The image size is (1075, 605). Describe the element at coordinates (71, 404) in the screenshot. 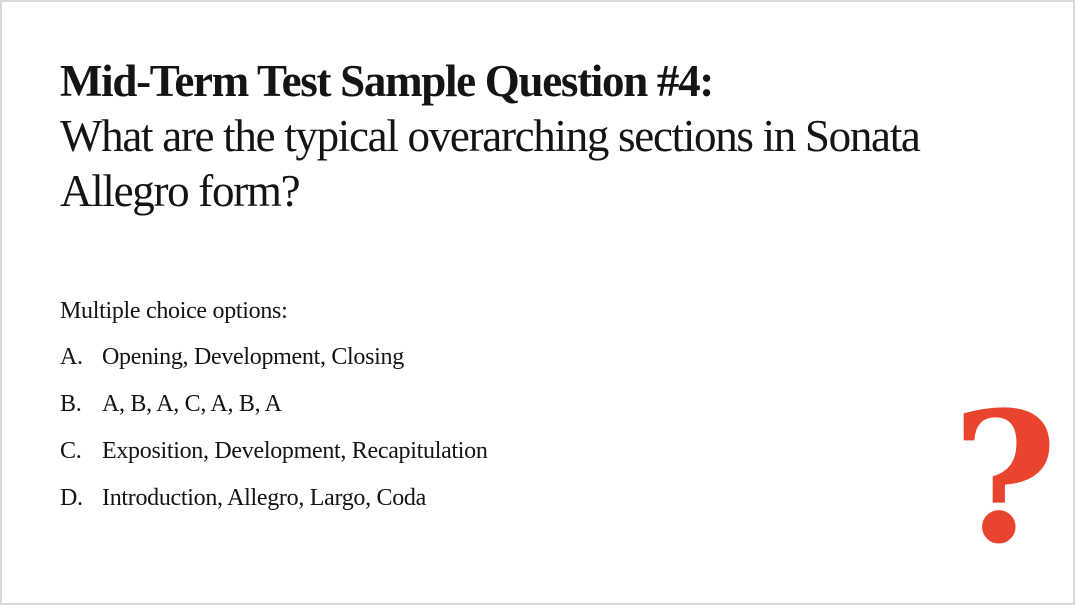

I see `option-letter: B.` at that location.